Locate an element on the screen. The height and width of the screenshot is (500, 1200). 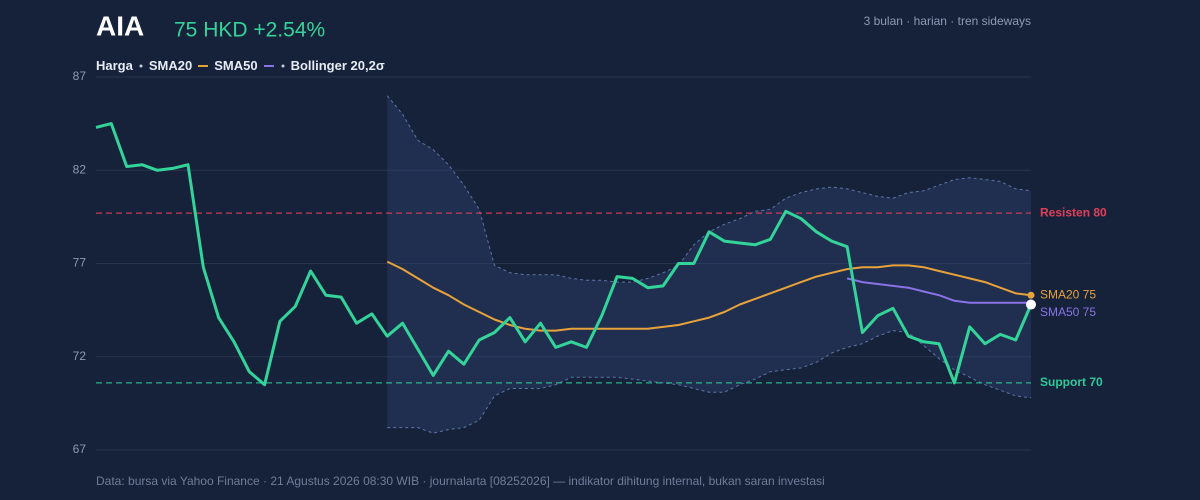
y-tick-label: 87 is located at coordinates (80, 76).